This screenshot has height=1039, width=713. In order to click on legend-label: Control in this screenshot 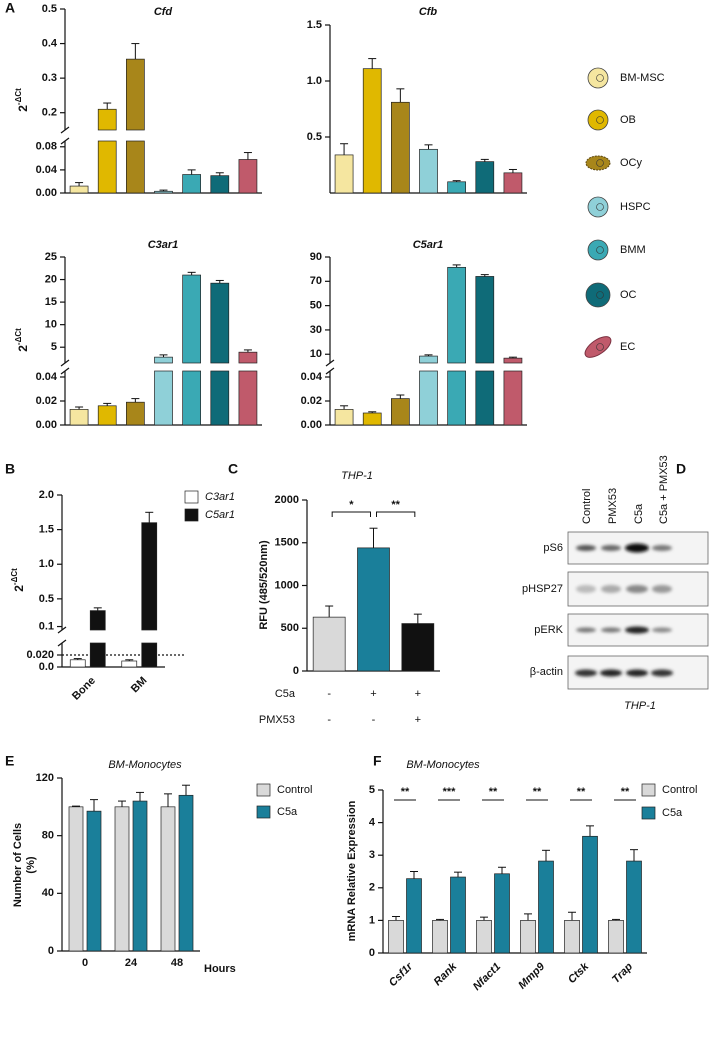, I will do `click(679, 790)`.